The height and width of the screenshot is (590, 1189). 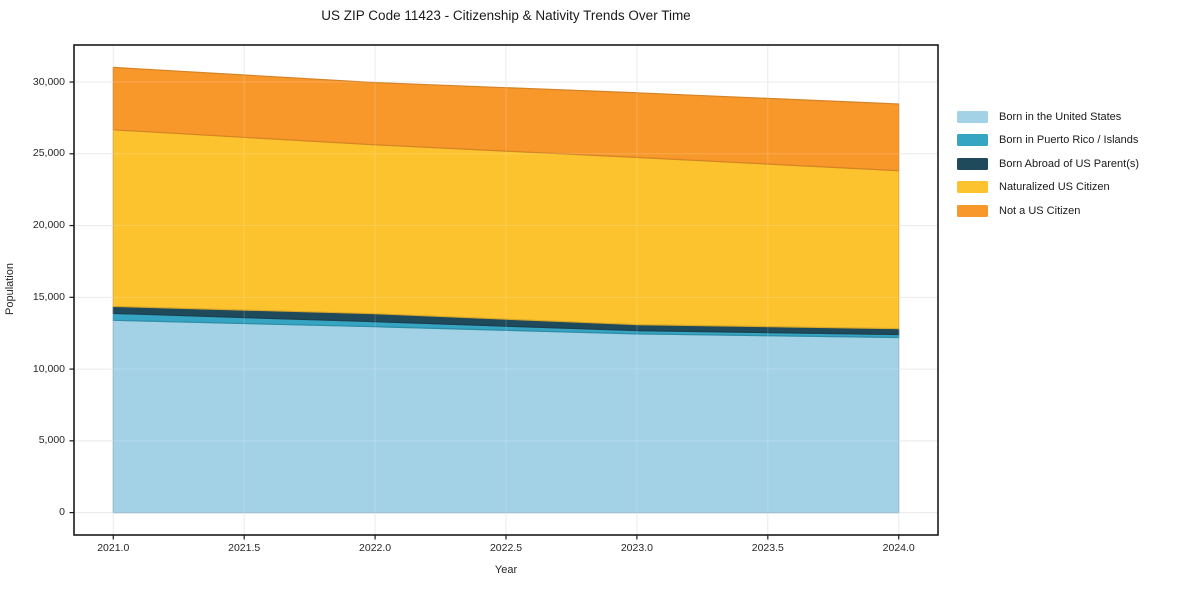 What do you see at coordinates (972, 187) in the screenshot?
I see `legend-swatch-naturalized` at bounding box center [972, 187].